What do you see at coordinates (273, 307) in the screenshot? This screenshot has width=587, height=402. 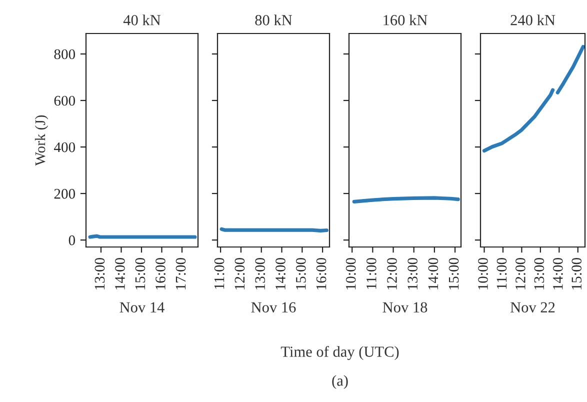 I see `x-axis-title: Nov 16` at bounding box center [273, 307].